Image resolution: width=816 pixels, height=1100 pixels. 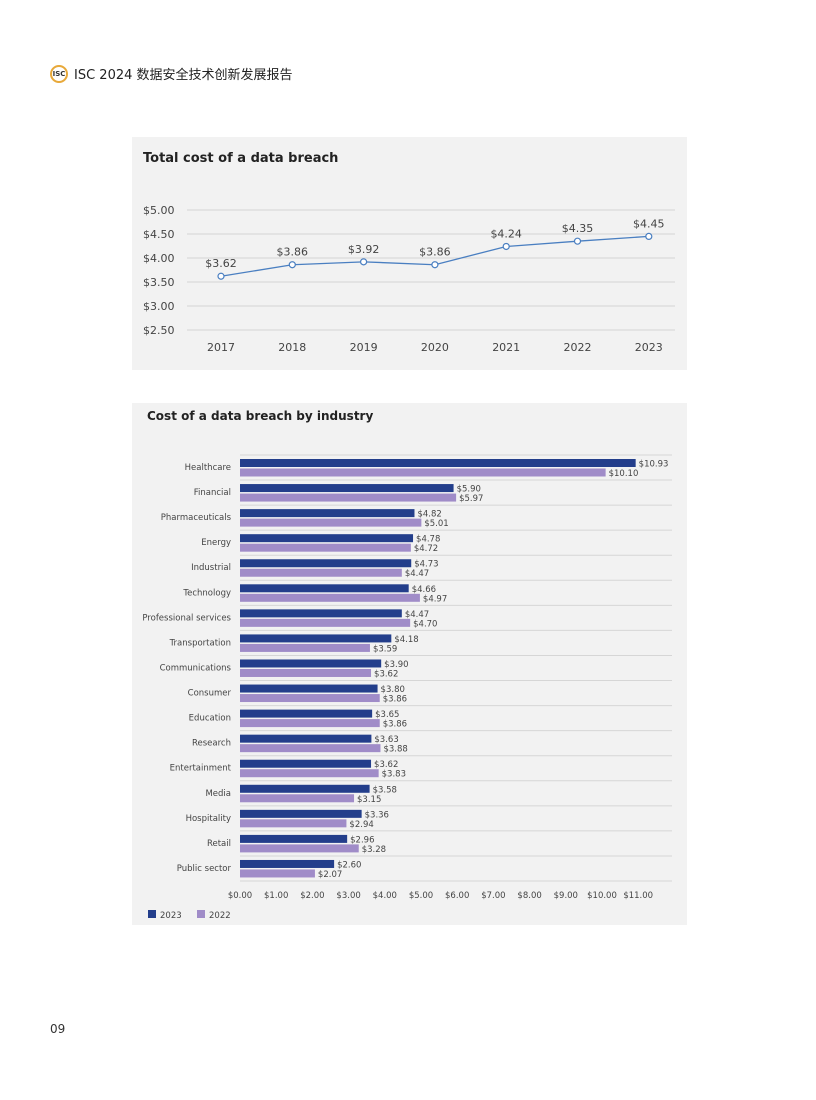 I want to click on x-tick-label: $6.00, so click(x=457, y=896).